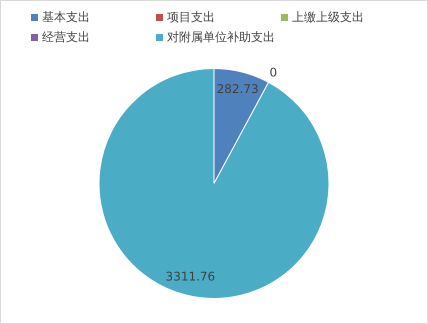 The width and height of the screenshot is (428, 324). What do you see at coordinates (221, 37) in the screenshot?
I see `legend-label: 对附属单位补助支出` at bounding box center [221, 37].